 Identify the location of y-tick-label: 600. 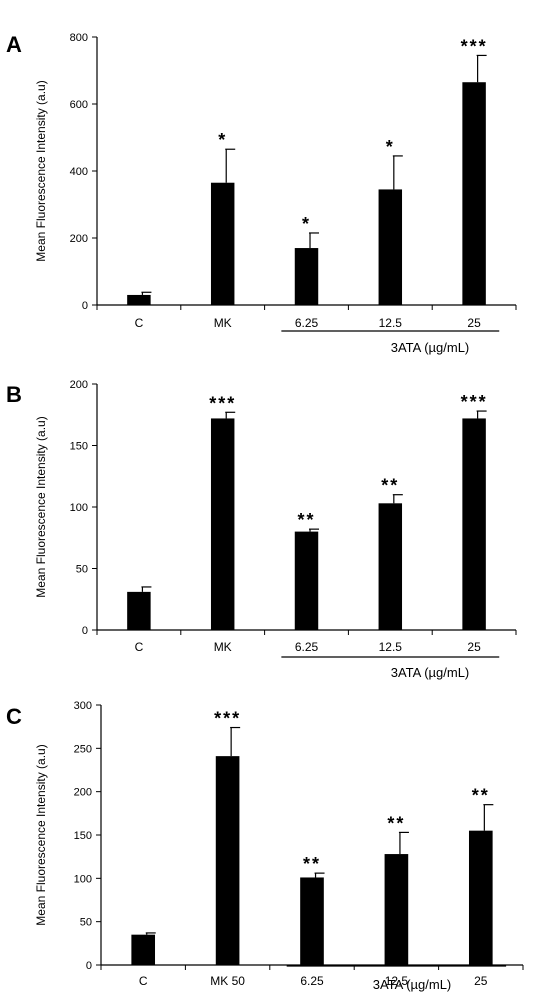
(79, 105).